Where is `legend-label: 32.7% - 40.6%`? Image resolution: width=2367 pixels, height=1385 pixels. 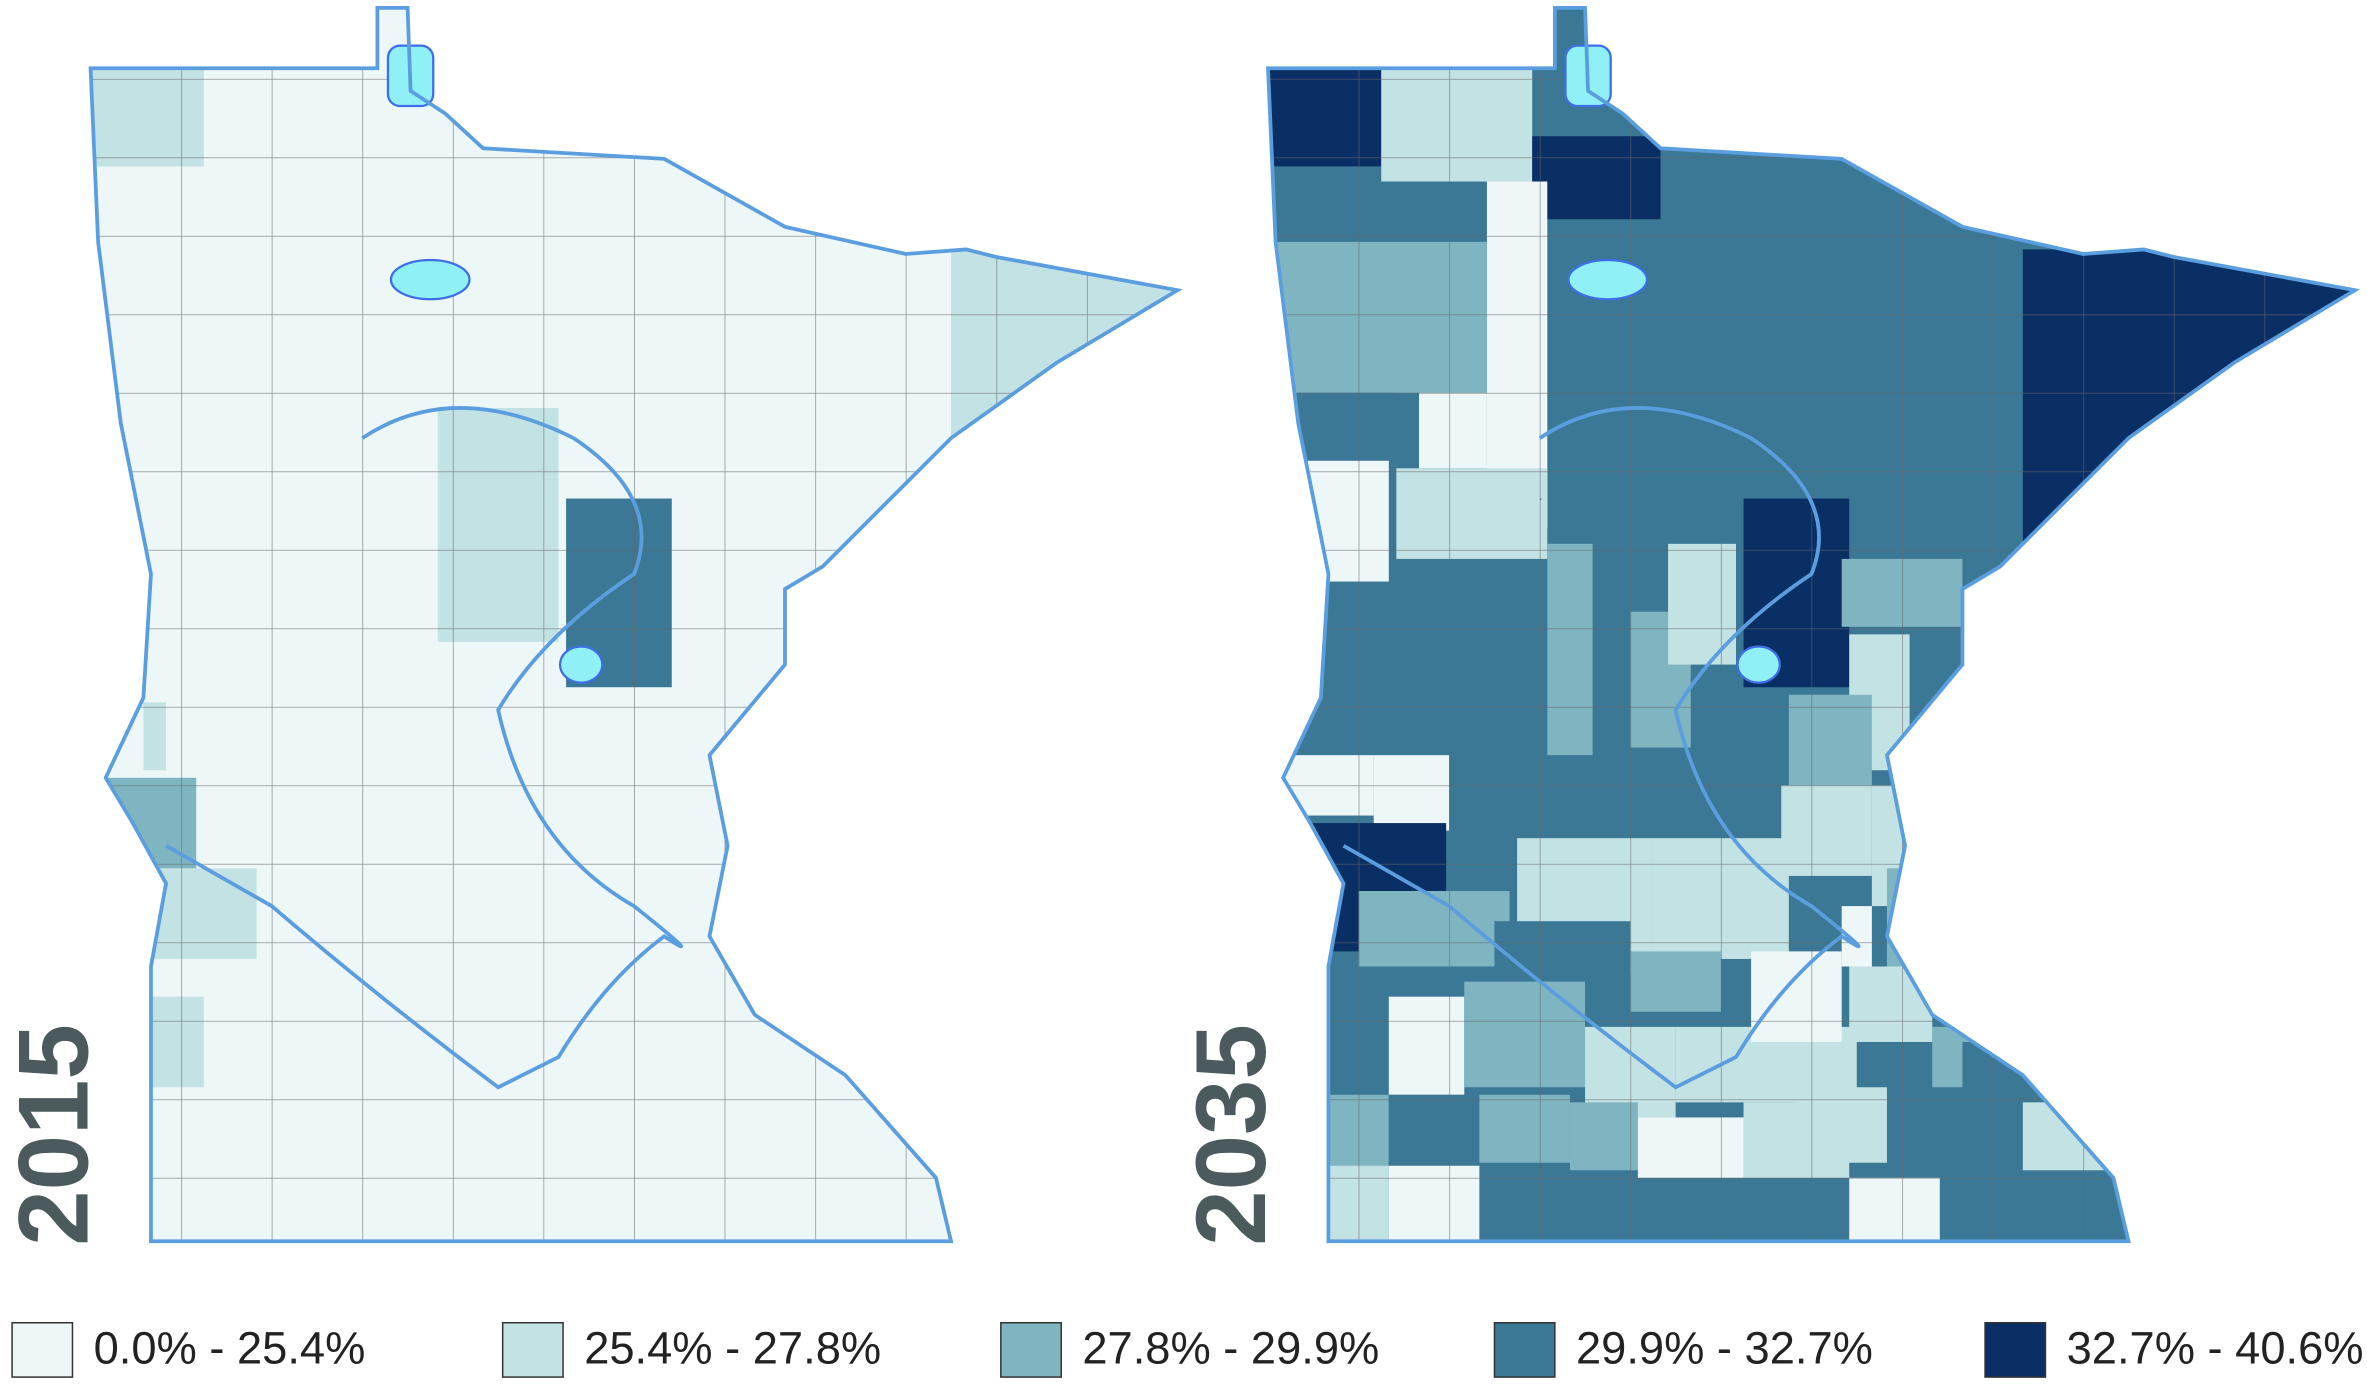
legend-label: 32.7% - 40.6% is located at coordinates (2215, 1347).